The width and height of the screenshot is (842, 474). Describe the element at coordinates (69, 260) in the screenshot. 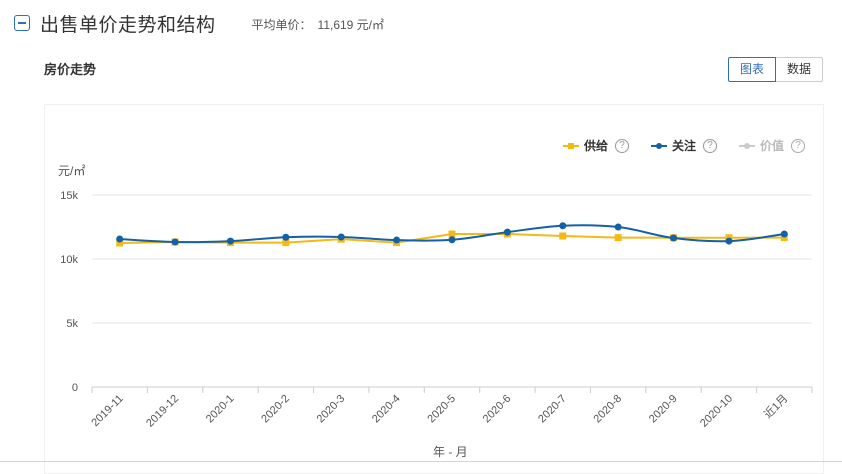

I see `y-tick-label: 10k` at that location.